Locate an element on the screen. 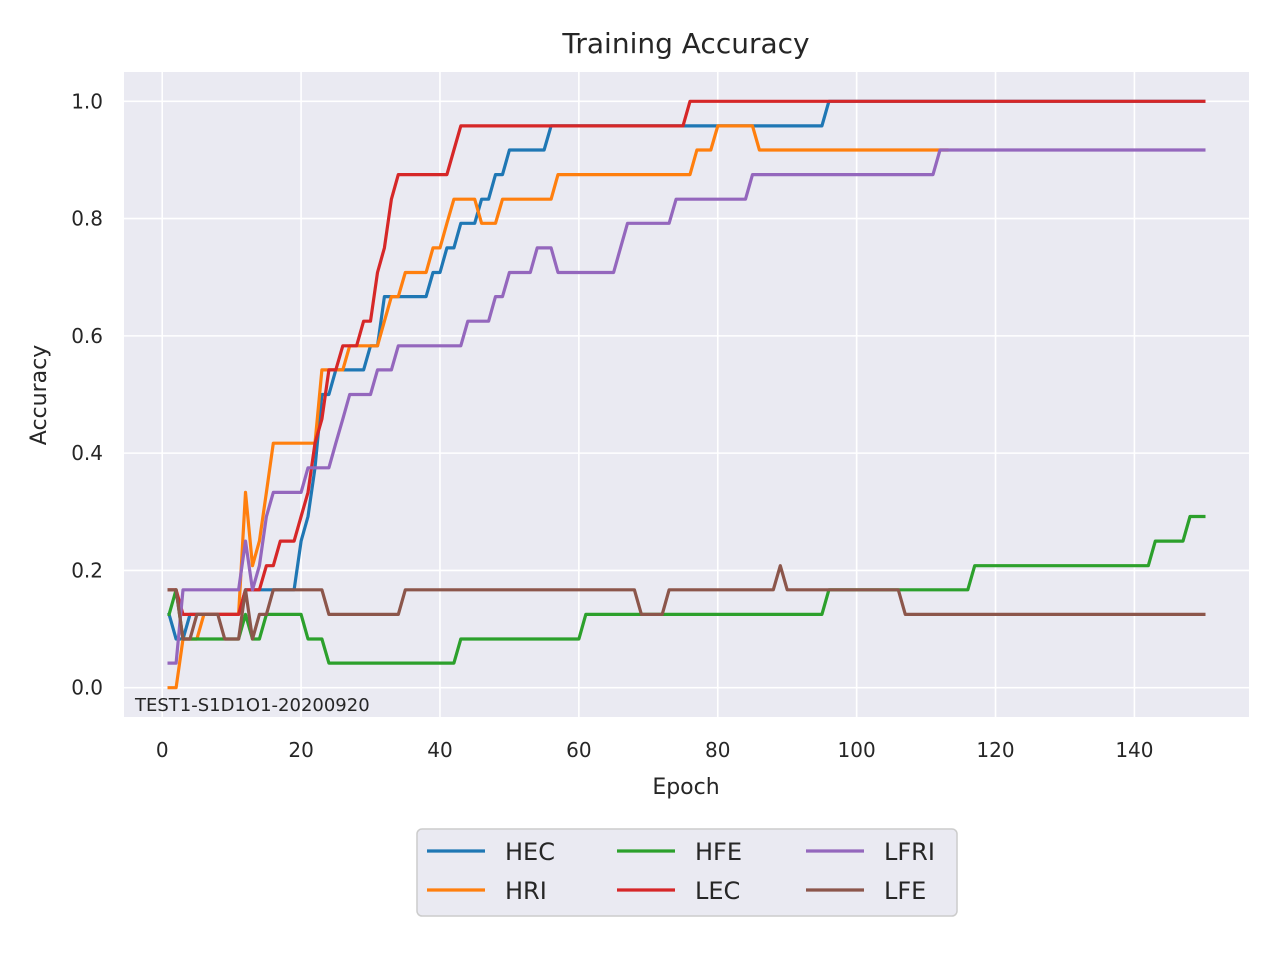  legend-label-lfri: LFRI is located at coordinates (909, 852).